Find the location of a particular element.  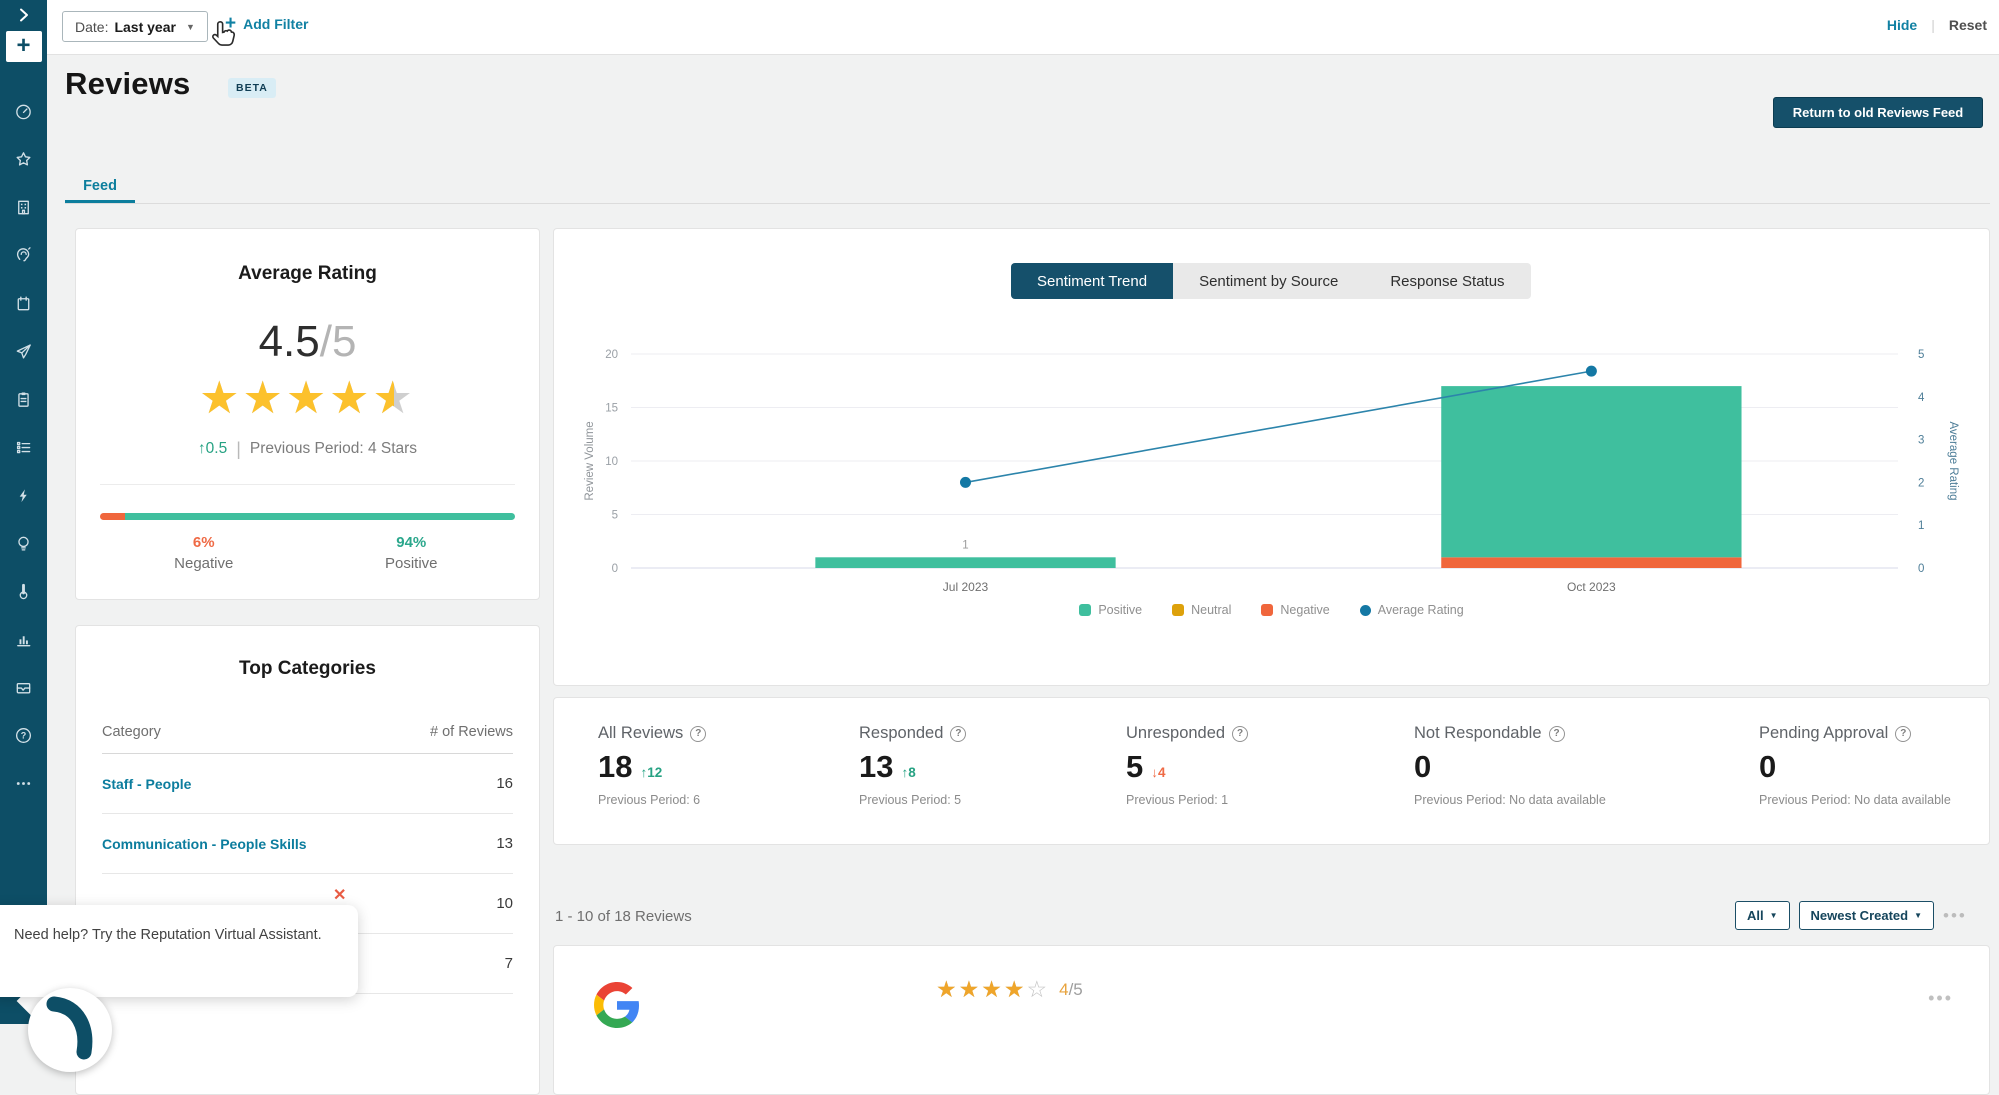

column-header-reviews: # of Reviews is located at coordinates (471, 732).